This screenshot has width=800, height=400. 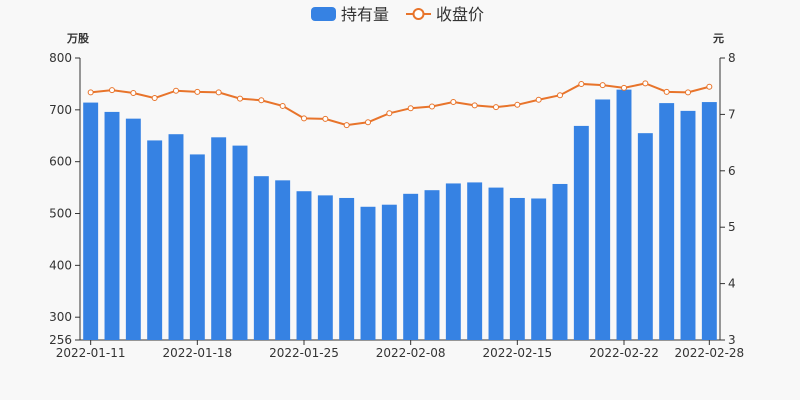 I want to click on right-axis-ticks: 3 4 5 6 7 8, so click(x=728, y=199).